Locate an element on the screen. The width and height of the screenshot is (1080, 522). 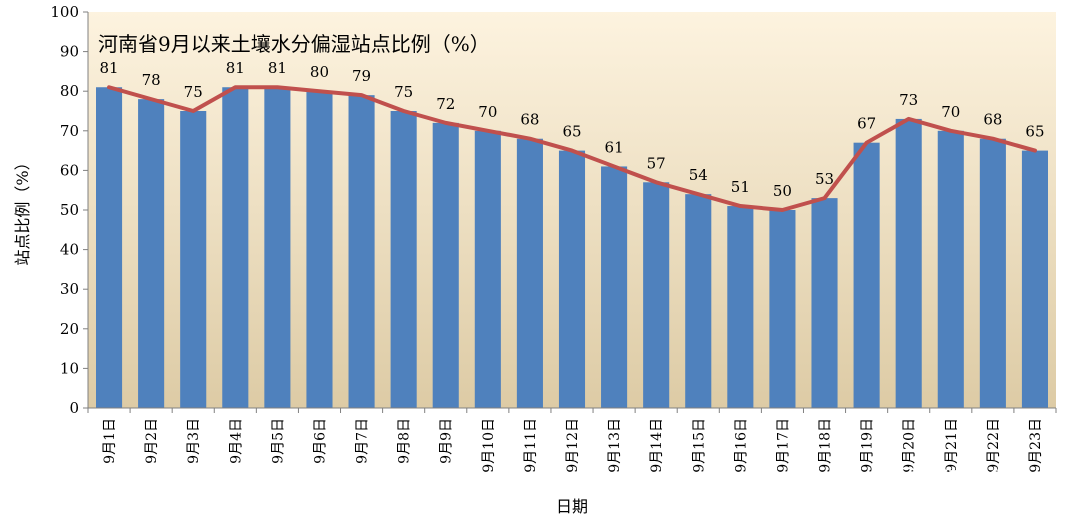
watermark: 河南气象 is located at coordinates (951, 479).